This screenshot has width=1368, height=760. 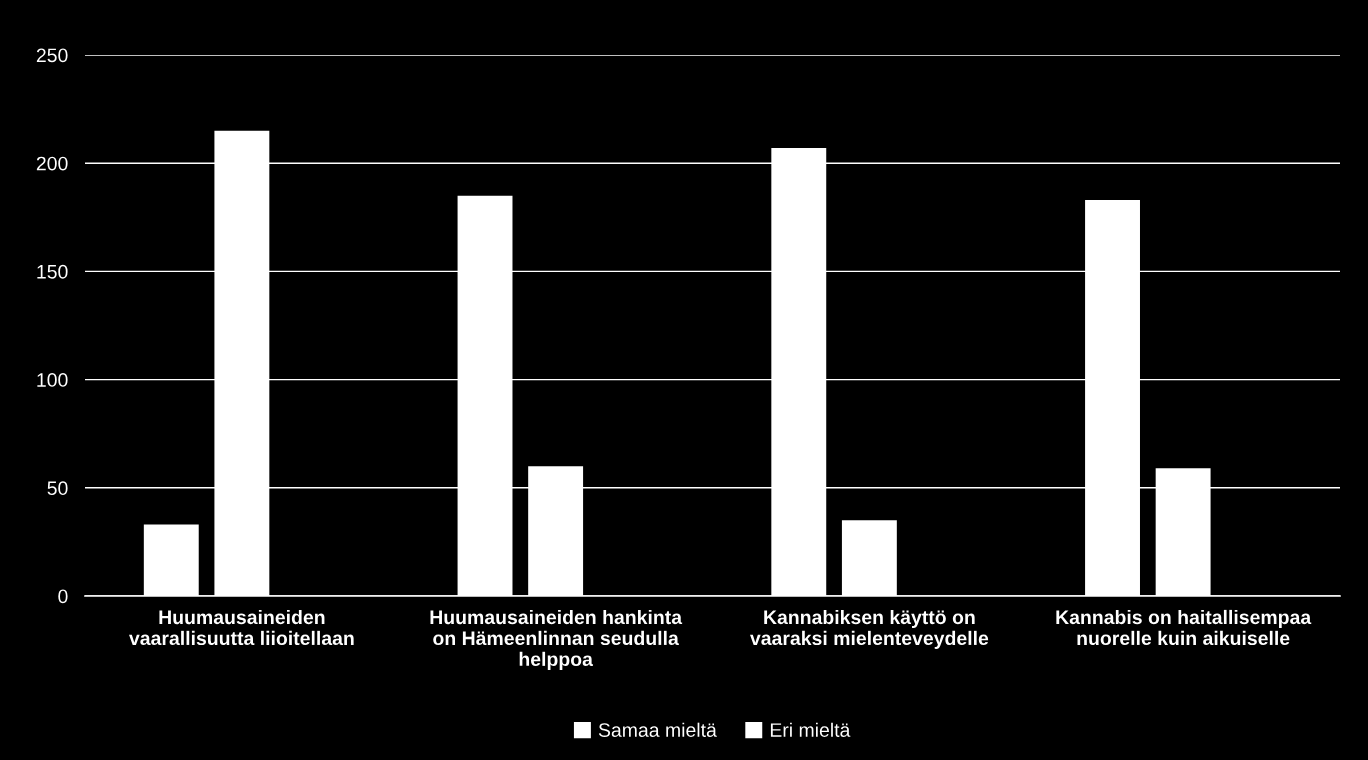 I want to click on y-tick-label: 50, so click(x=57, y=488).